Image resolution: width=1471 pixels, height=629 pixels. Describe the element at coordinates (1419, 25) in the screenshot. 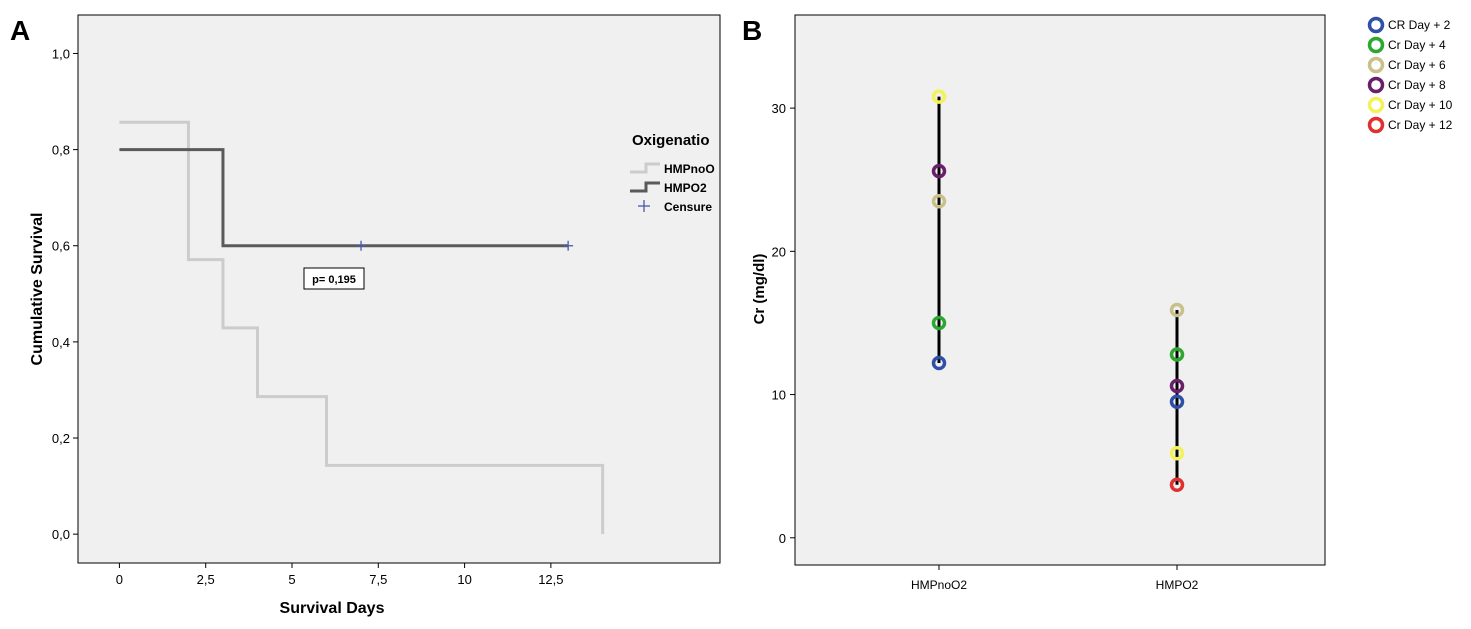

I see `cr-legend-entry: CR Day + 2` at that location.